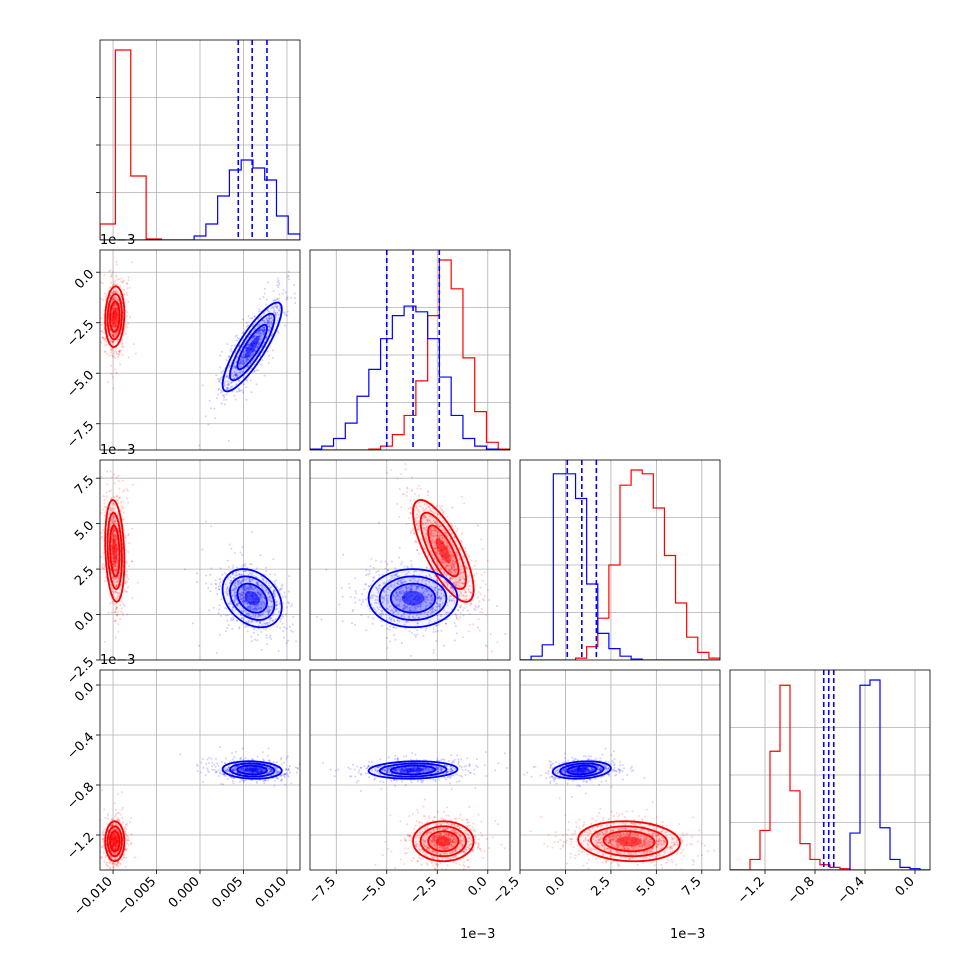 The height and width of the screenshot is (975, 970). What do you see at coordinates (84, 530) in the screenshot?
I see `y-tick-label: 5.0` at bounding box center [84, 530].